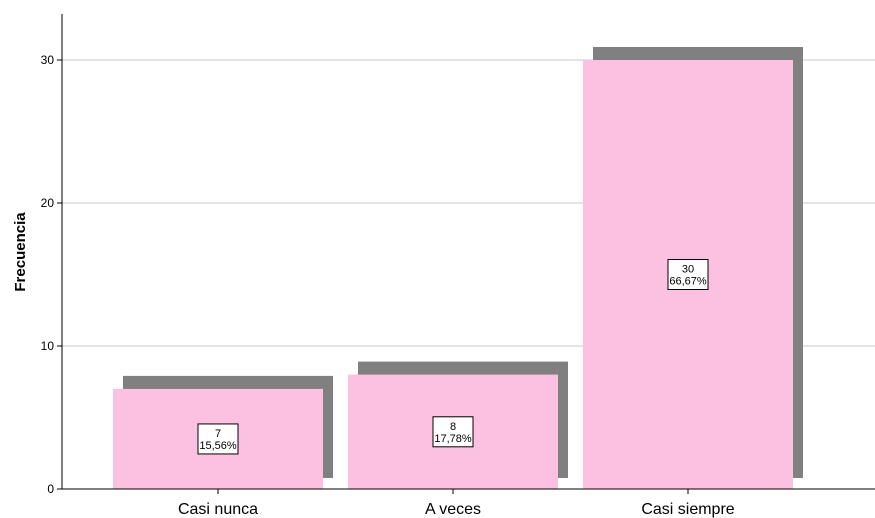  I want to click on x-tick-label: Casi siempre, so click(687, 509).